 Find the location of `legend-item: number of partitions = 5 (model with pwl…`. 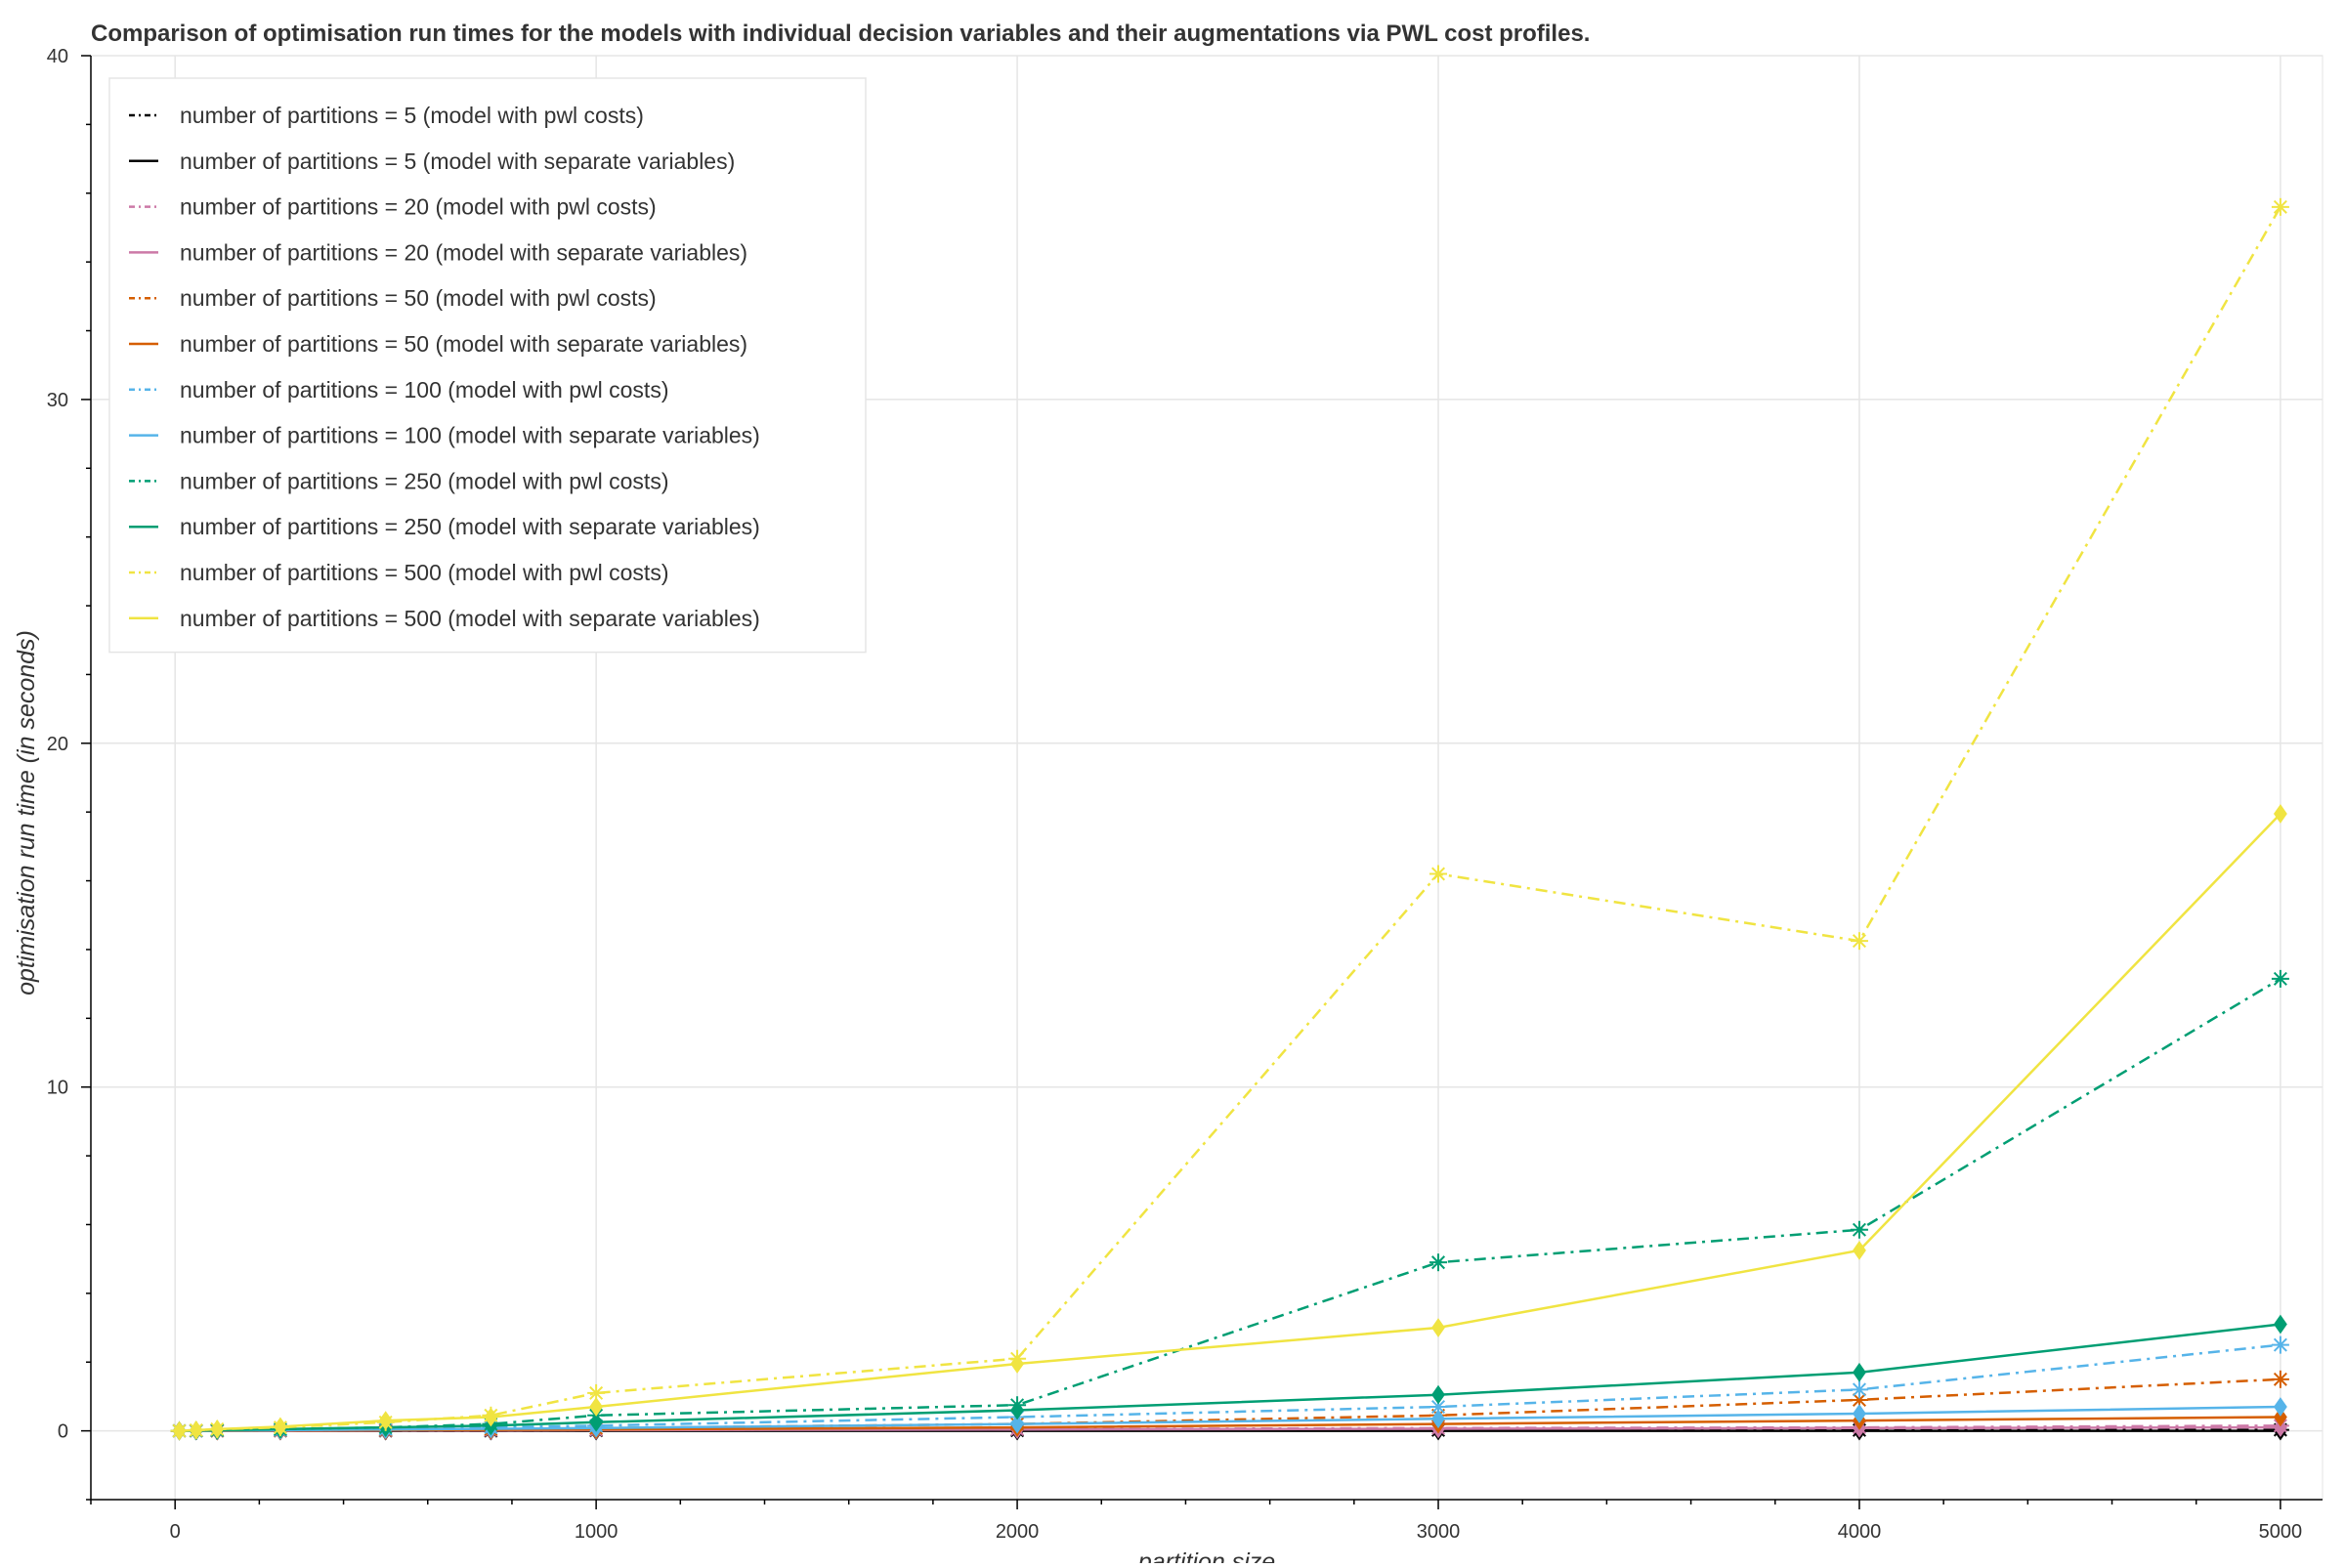

legend-item: number of partitions = 5 (model with pwl… is located at coordinates (386, 115).